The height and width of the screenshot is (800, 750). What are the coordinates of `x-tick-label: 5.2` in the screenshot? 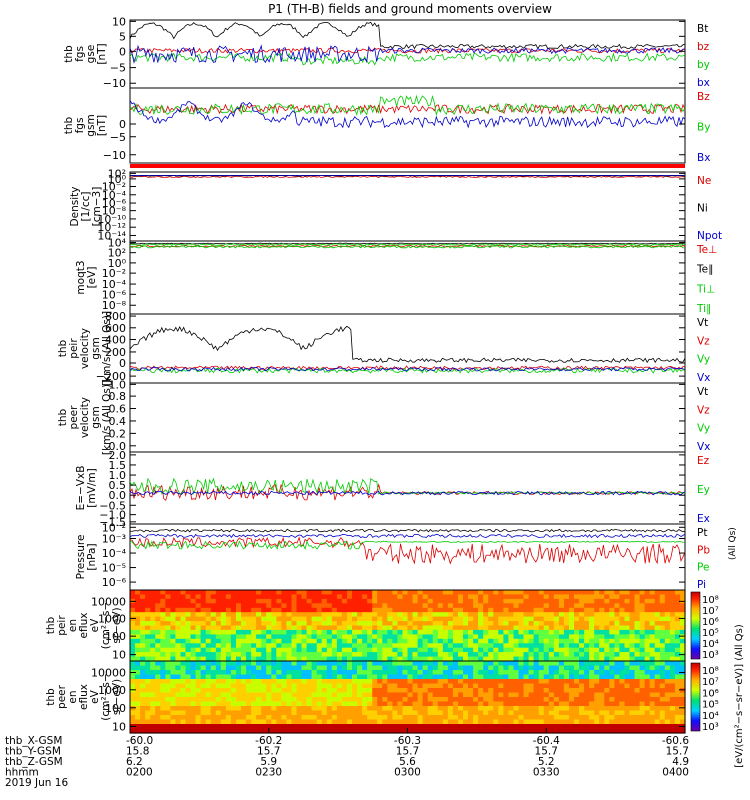 It's located at (546, 762).